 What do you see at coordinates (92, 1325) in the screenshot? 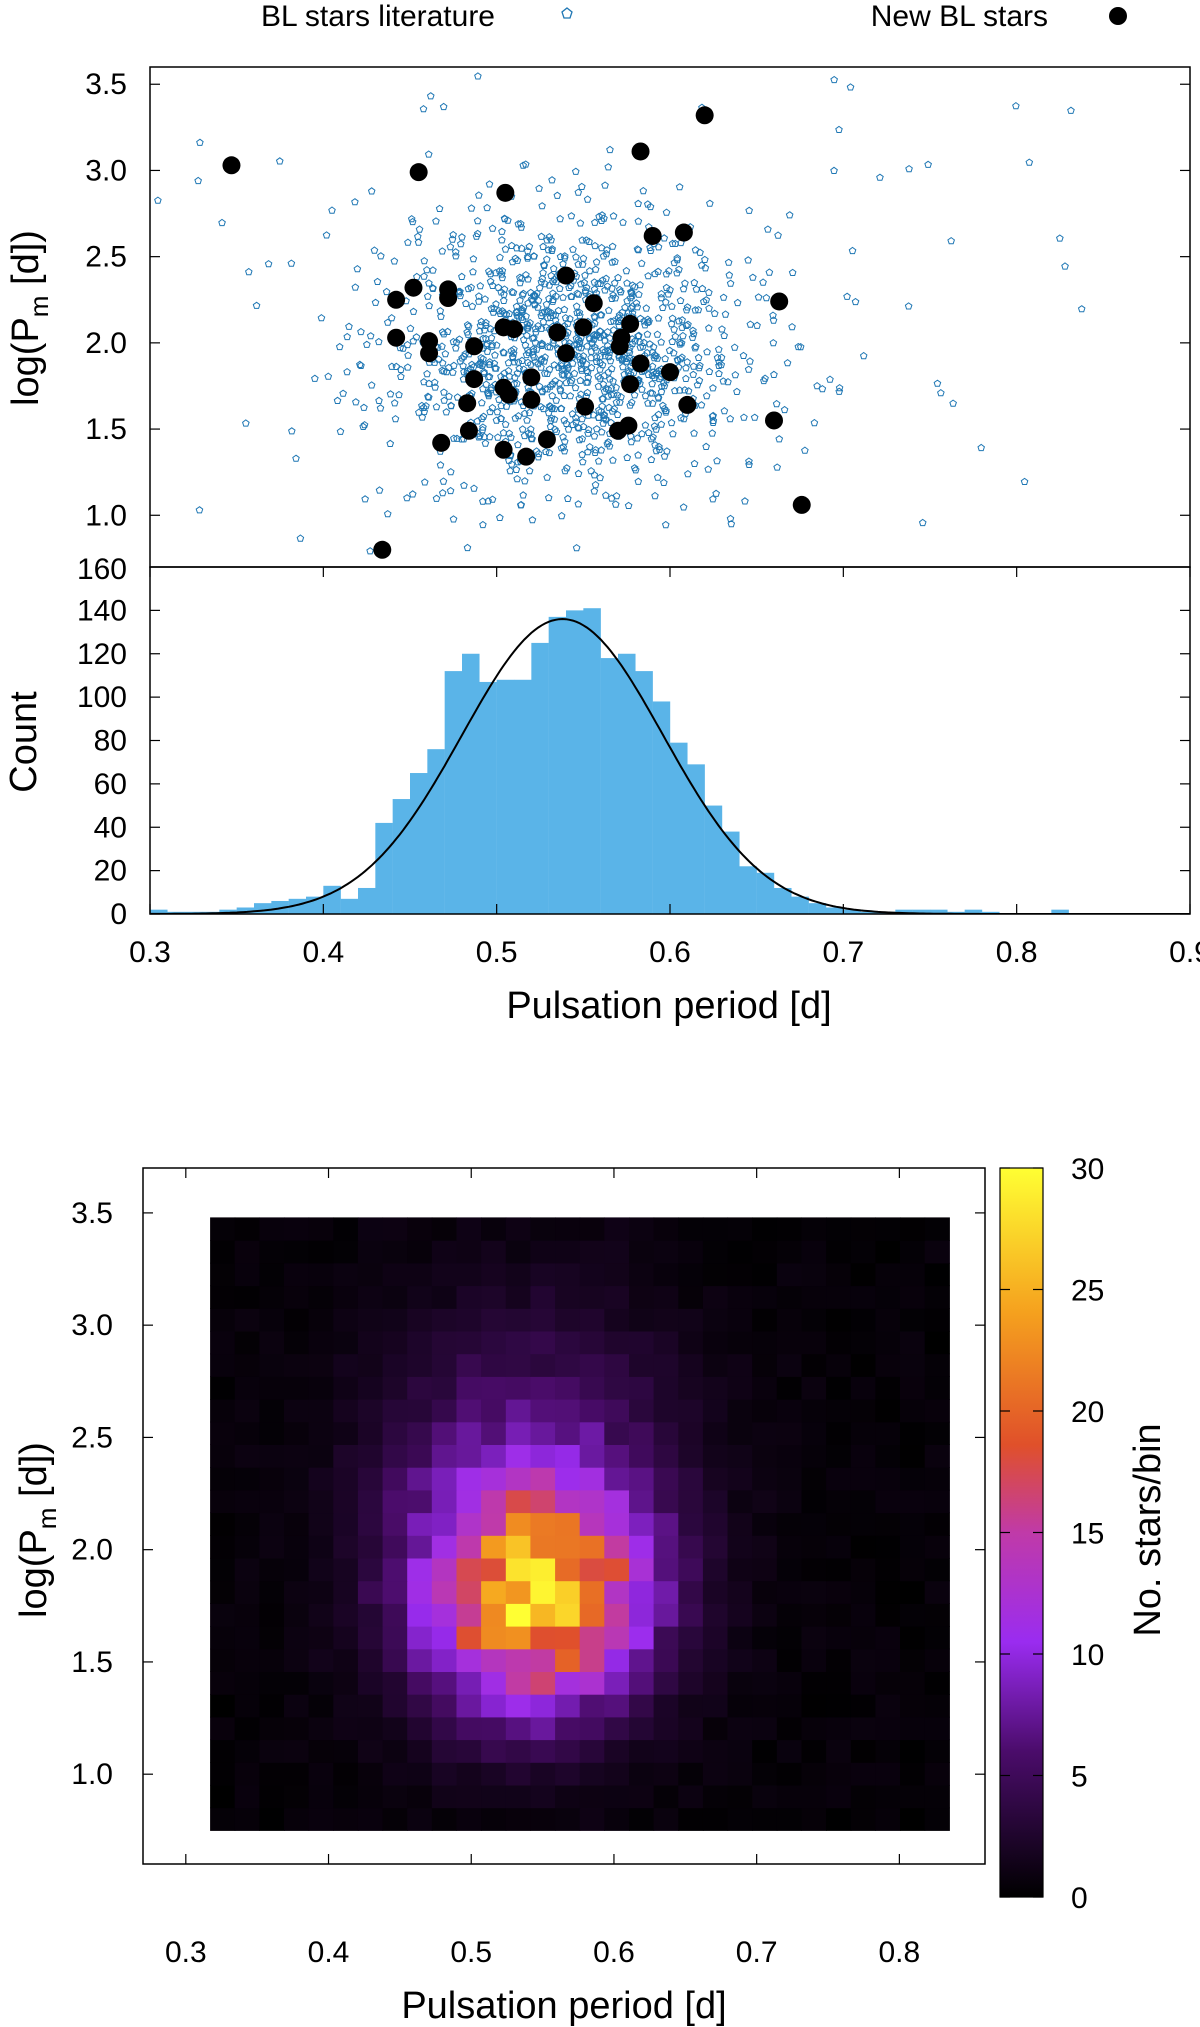
I see `heatmap-ytick-label: 3.0` at bounding box center [92, 1325].